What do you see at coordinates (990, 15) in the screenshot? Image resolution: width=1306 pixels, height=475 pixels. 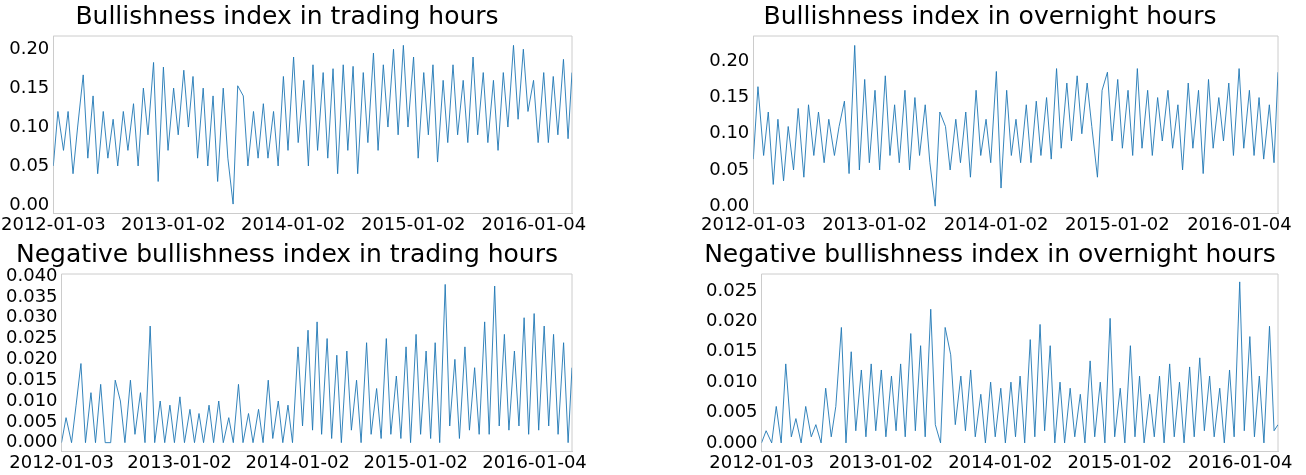 I see `chart-title: Bullishness index in overnight hours` at bounding box center [990, 15].